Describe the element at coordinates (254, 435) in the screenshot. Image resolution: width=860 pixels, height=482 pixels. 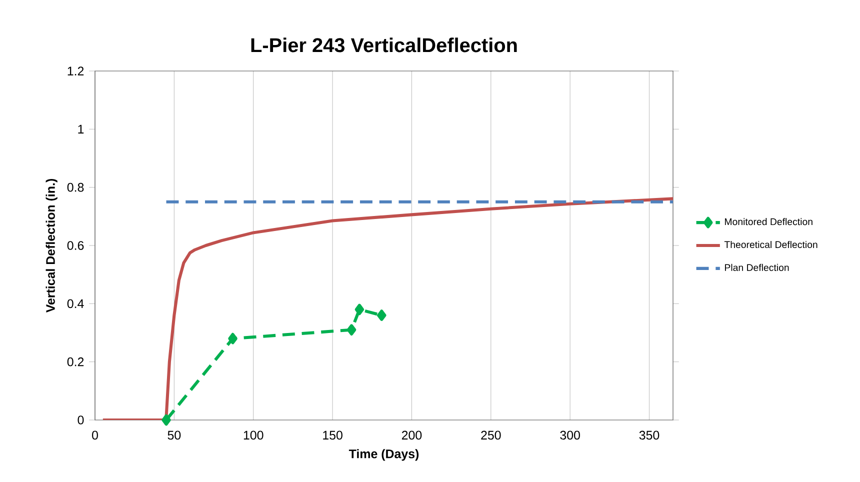
I see `x-tick-label: 100` at that location.